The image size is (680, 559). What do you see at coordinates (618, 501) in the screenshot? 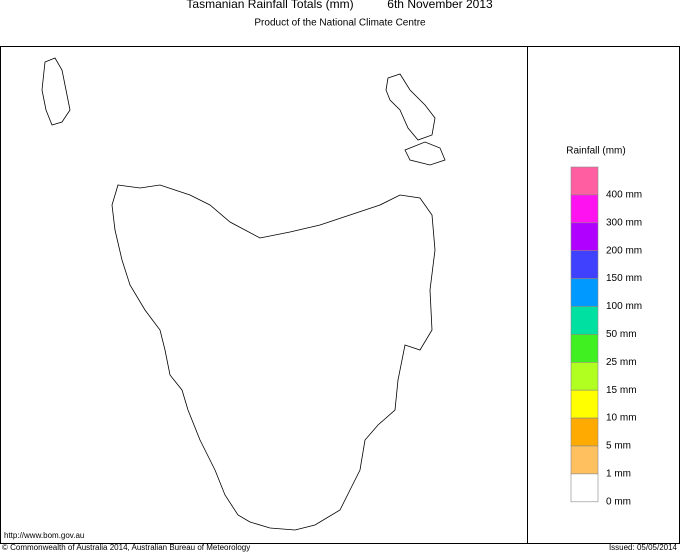
I see `legend-label: 0 mm` at bounding box center [618, 501].